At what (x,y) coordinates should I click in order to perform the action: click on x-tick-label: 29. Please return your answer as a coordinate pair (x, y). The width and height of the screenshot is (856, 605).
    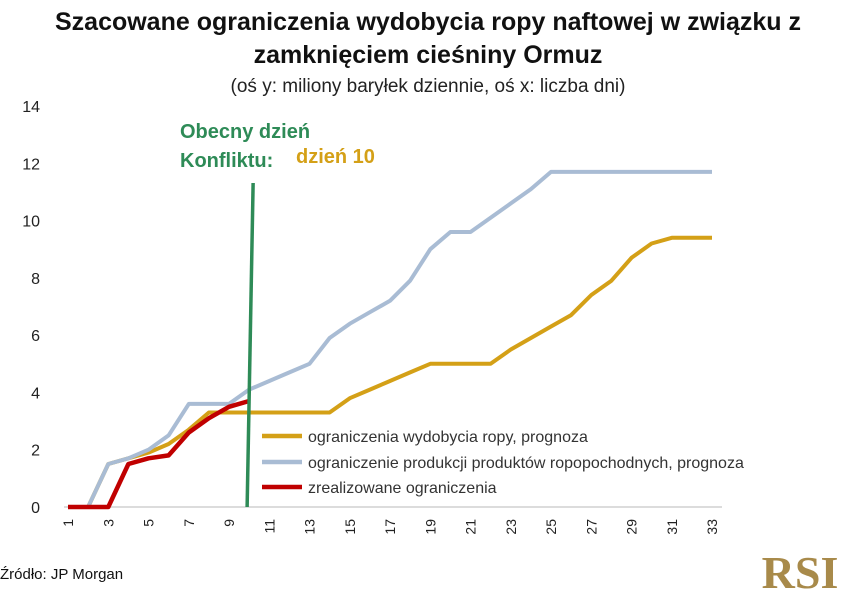
    Looking at the image, I should click on (632, 527).